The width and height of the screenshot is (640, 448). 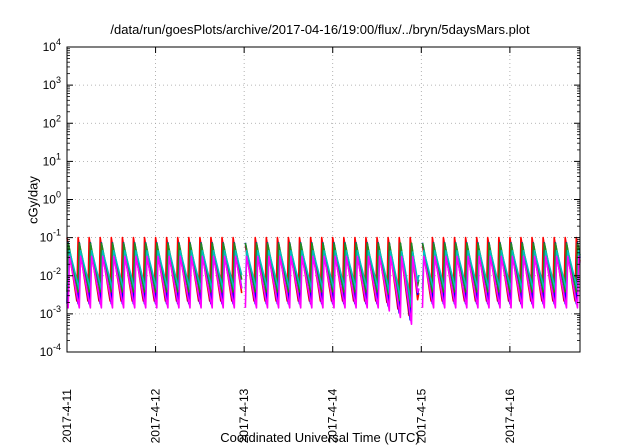 What do you see at coordinates (156, 415) in the screenshot?
I see `x-tick-label: 2017-4-12` at bounding box center [156, 415].